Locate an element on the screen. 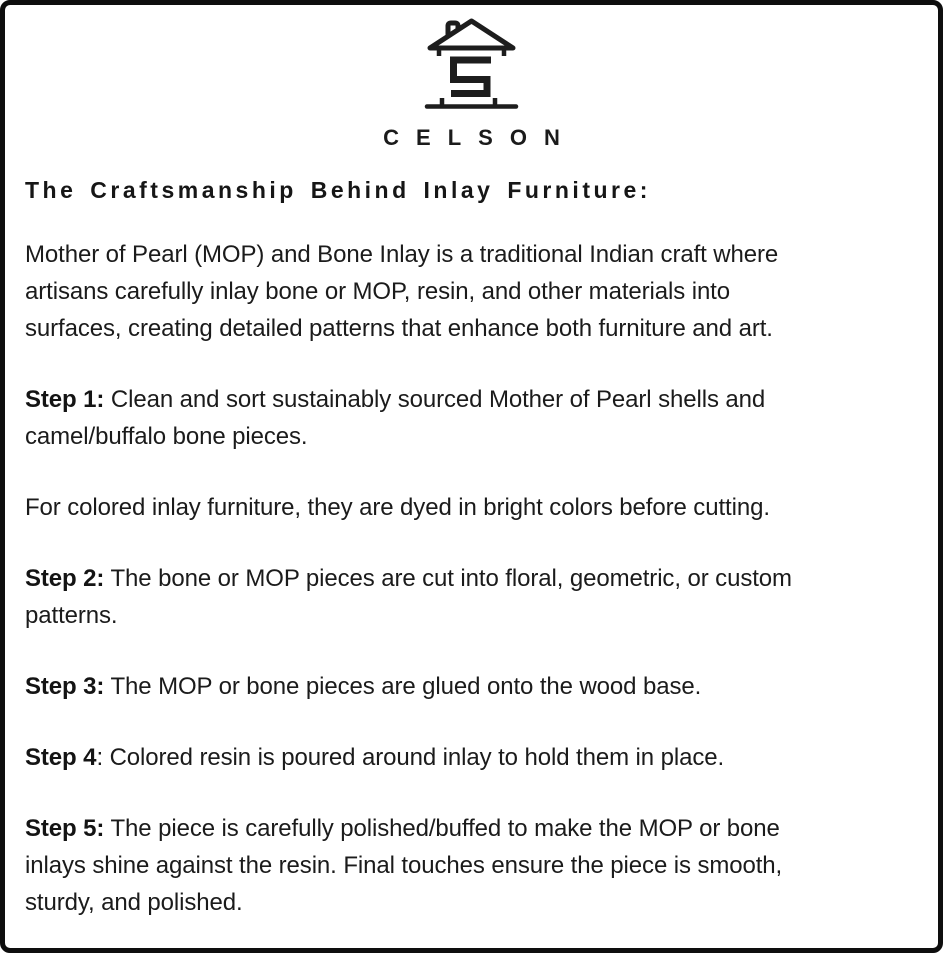  step-label: Step 4 is located at coordinates (61, 757).